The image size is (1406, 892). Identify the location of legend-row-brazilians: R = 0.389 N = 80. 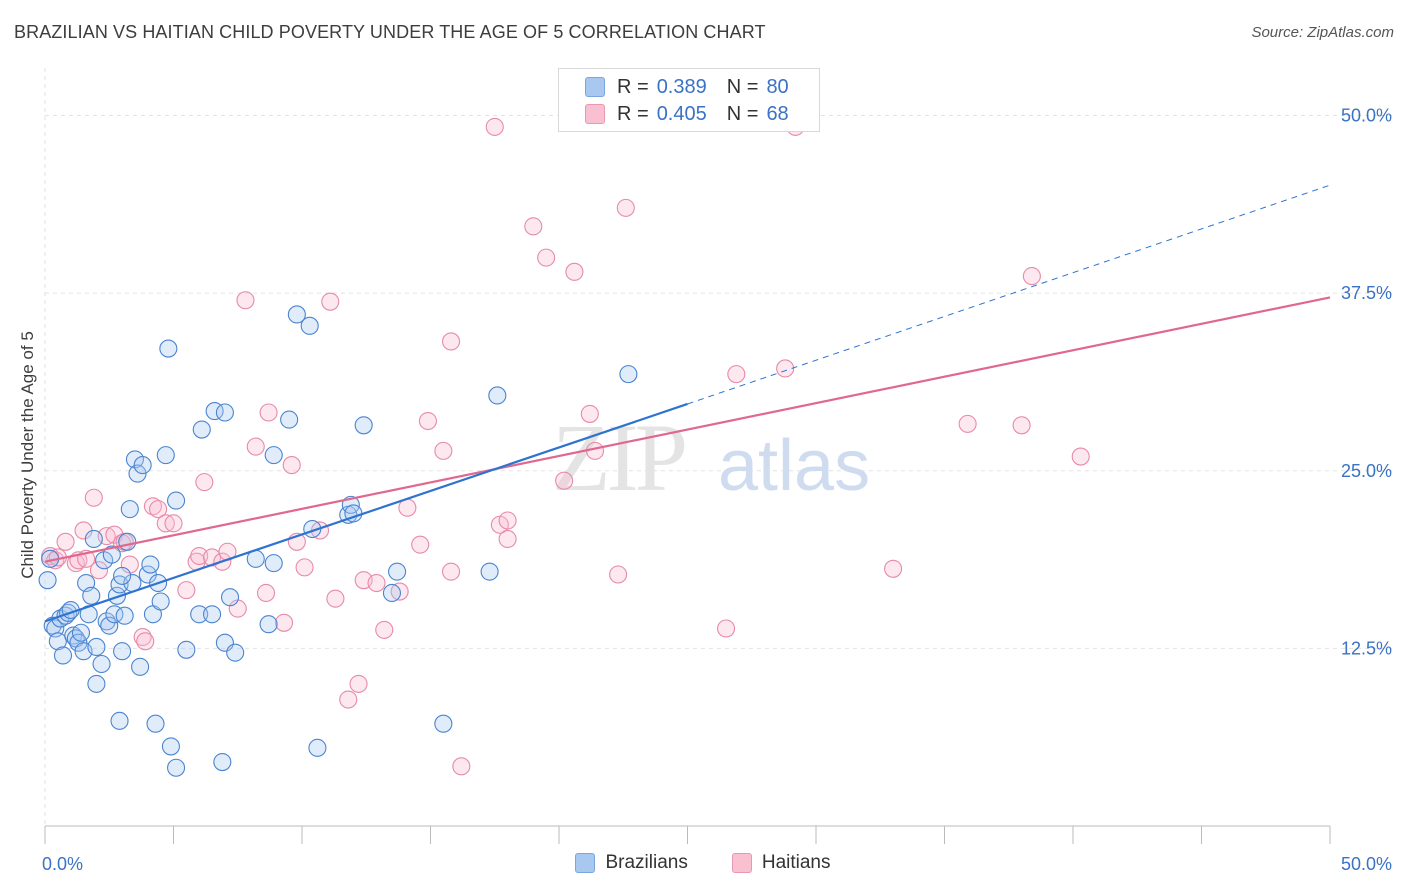
(687, 87).